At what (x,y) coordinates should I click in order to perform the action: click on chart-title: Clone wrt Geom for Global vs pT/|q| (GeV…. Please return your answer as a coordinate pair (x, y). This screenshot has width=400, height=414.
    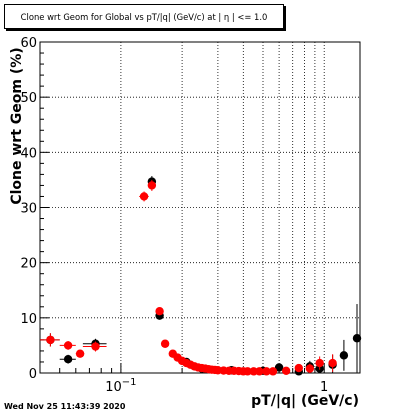
    Looking at the image, I should click on (144, 16).